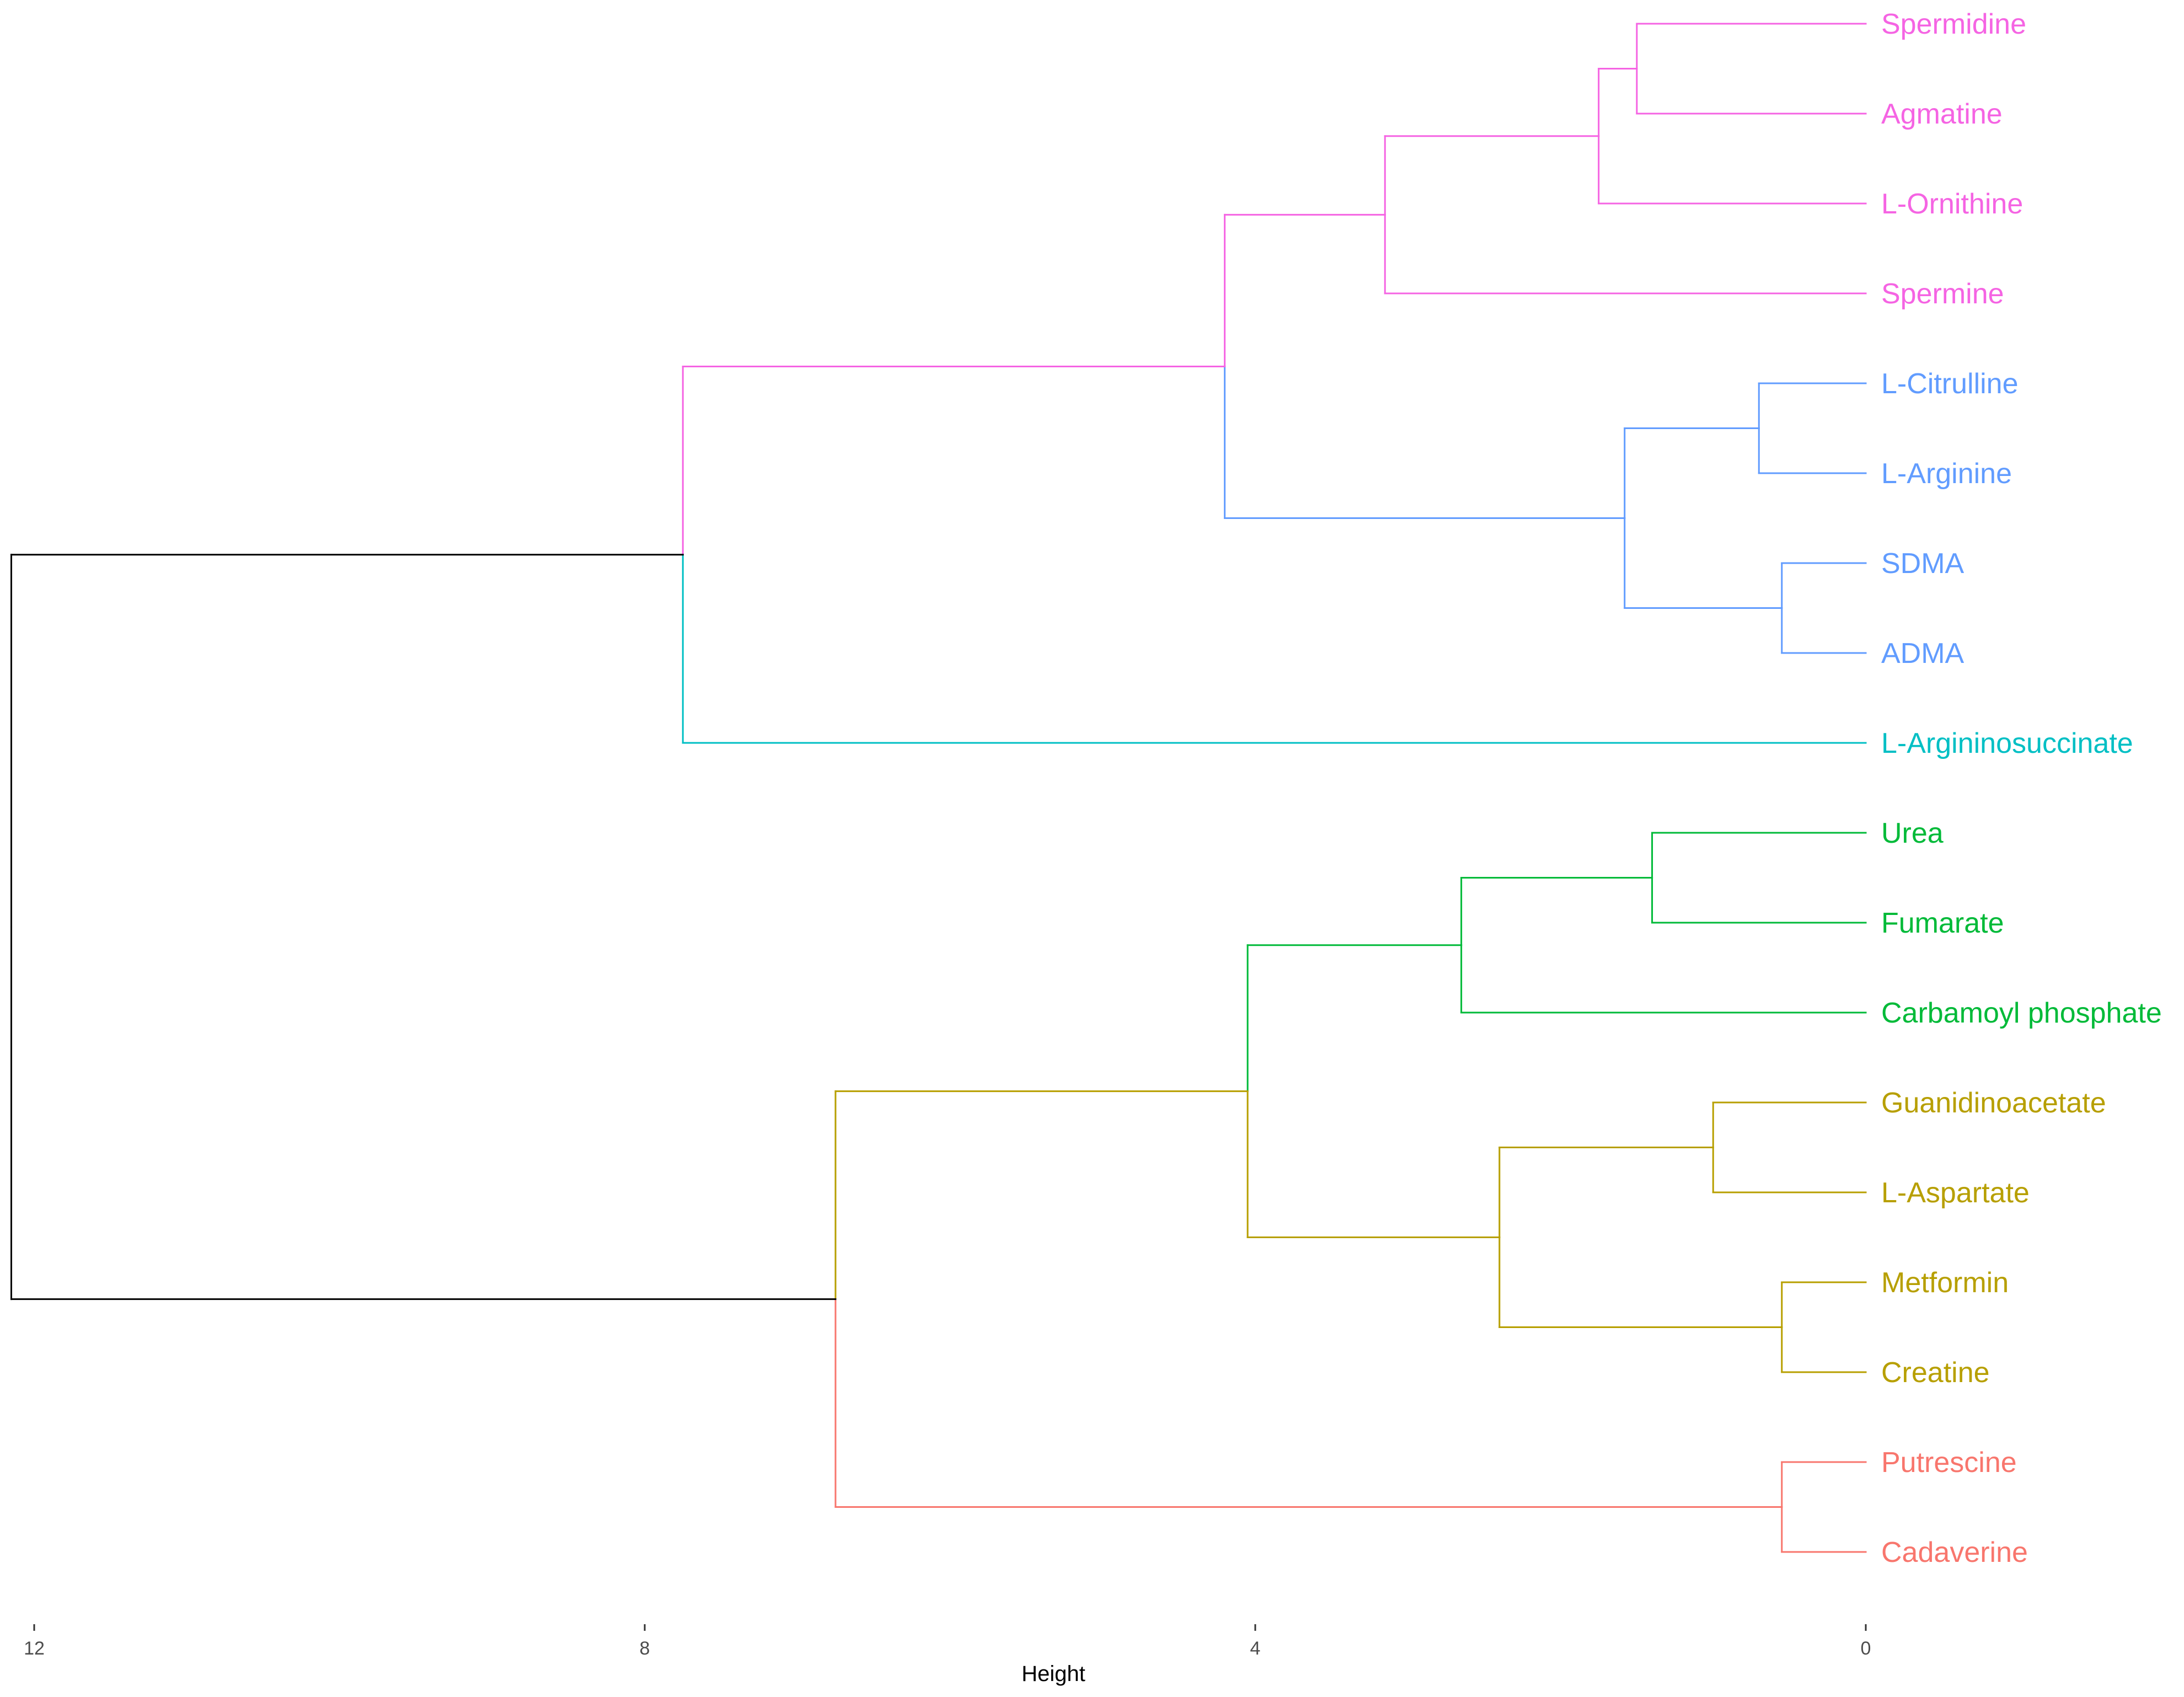 The height and width of the screenshot is (1697, 2184). What do you see at coordinates (1945, 1283) in the screenshot?
I see `leaf-label-metformin: Metformin` at bounding box center [1945, 1283].